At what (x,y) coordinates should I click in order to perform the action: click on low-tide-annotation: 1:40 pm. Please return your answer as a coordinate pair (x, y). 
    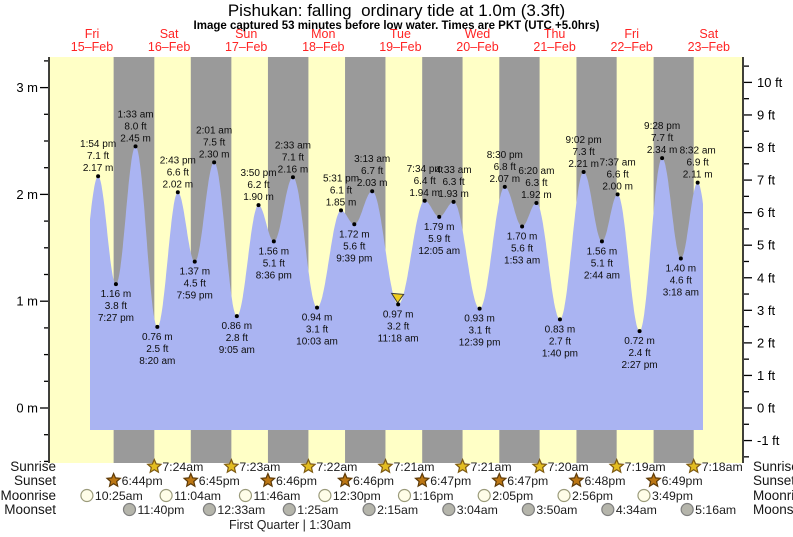
    Looking at the image, I should click on (560, 353).